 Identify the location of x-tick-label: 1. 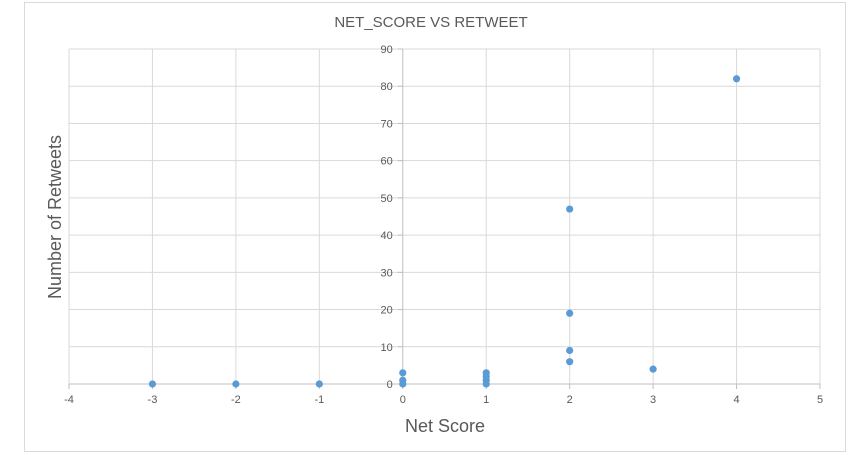
(486, 400).